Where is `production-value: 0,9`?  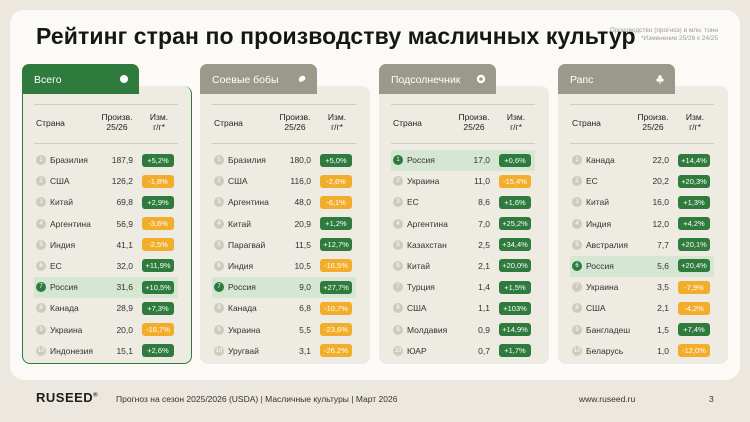 production-value: 0,9 is located at coordinates (484, 329).